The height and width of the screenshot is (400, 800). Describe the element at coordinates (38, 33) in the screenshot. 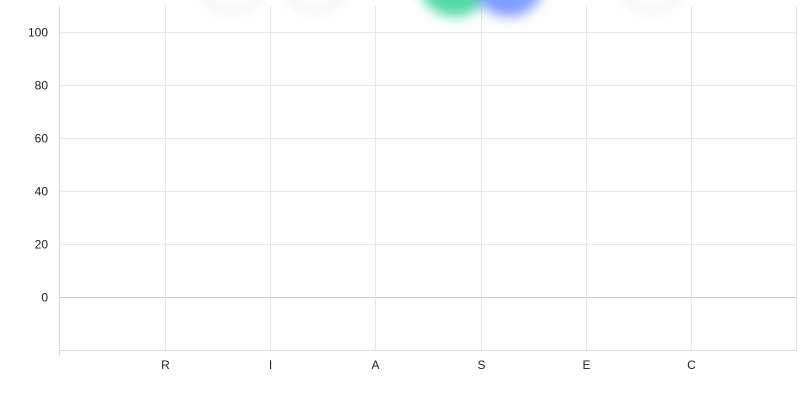

I see `y-tick-label: 100` at that location.